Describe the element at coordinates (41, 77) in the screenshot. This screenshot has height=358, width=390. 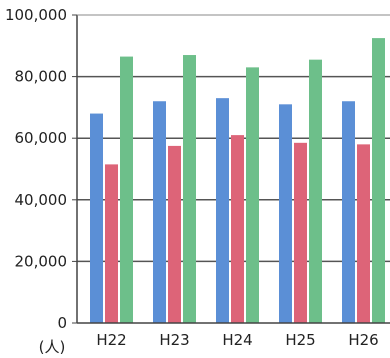
I see `y-tick-label: 80,000` at that location.